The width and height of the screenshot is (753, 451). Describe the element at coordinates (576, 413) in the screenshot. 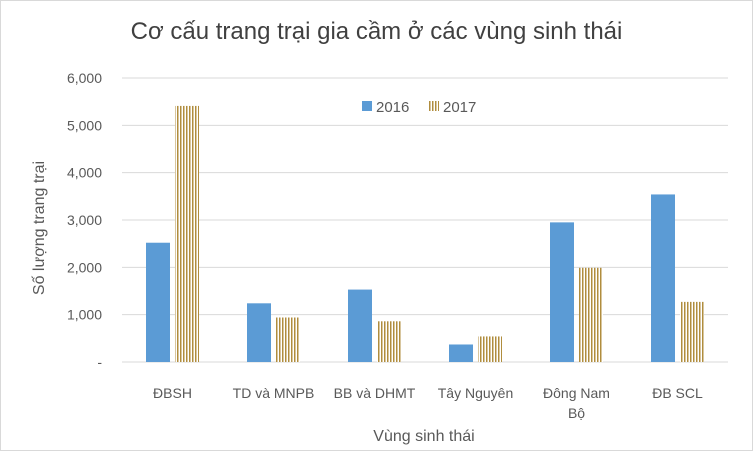

I see `x-category-label: Bộ` at that location.